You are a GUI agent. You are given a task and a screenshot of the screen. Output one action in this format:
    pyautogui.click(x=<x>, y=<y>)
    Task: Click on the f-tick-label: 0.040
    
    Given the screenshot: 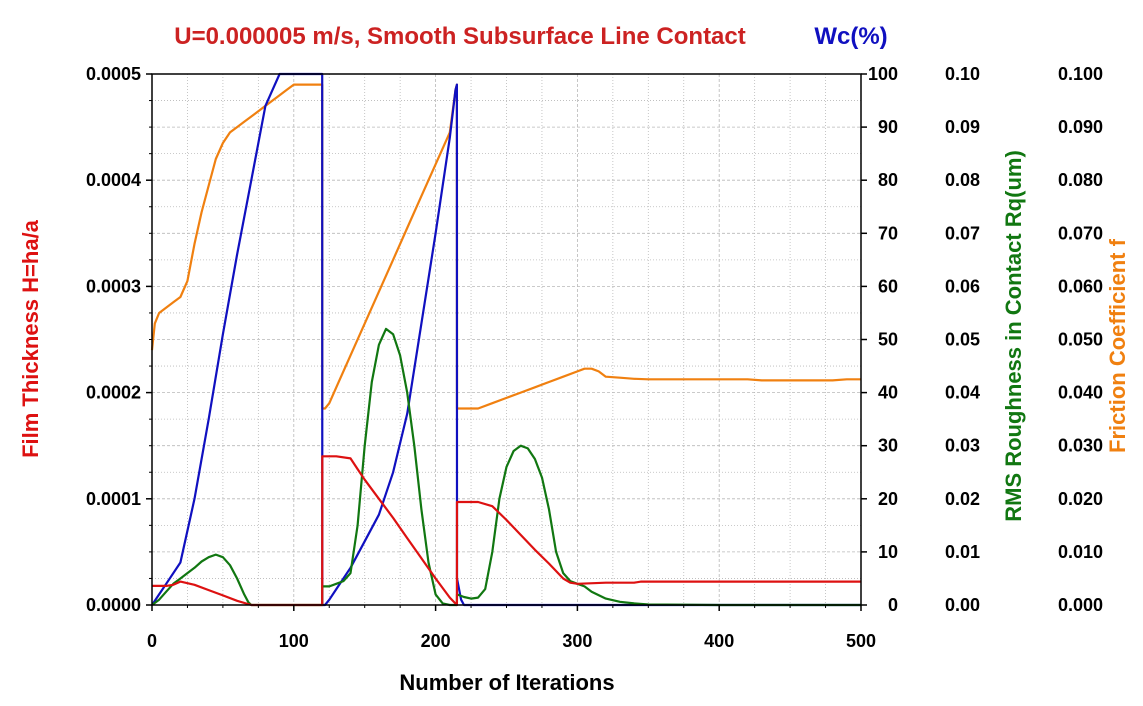 What is the action you would take?
    pyautogui.click(x=1080, y=393)
    